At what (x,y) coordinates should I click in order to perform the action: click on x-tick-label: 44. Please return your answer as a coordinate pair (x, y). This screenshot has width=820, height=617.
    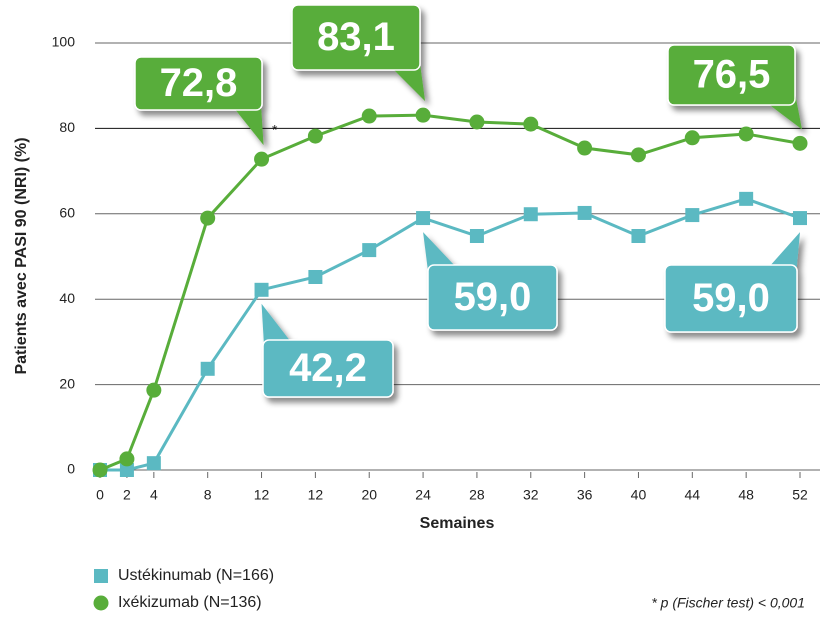
    Looking at the image, I should click on (693, 495).